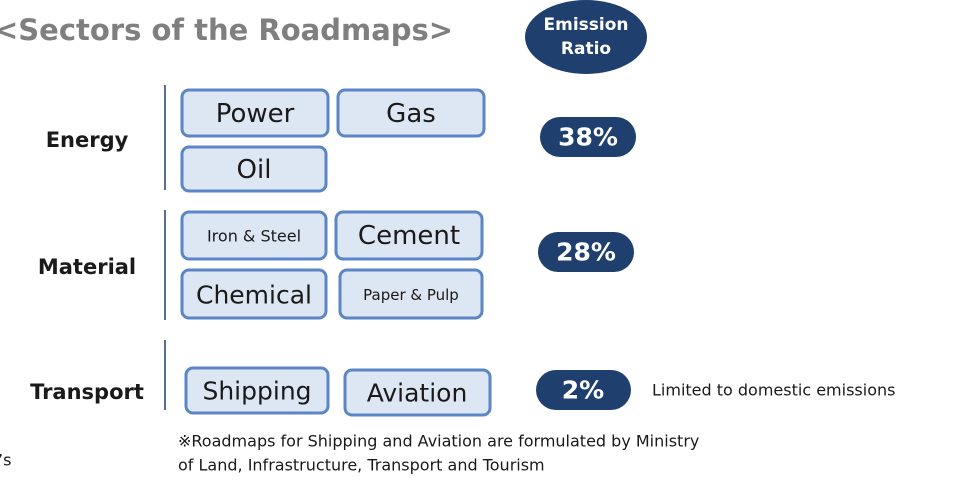 The image size is (980, 480). I want to click on sector-label: Shipping, so click(256, 391).